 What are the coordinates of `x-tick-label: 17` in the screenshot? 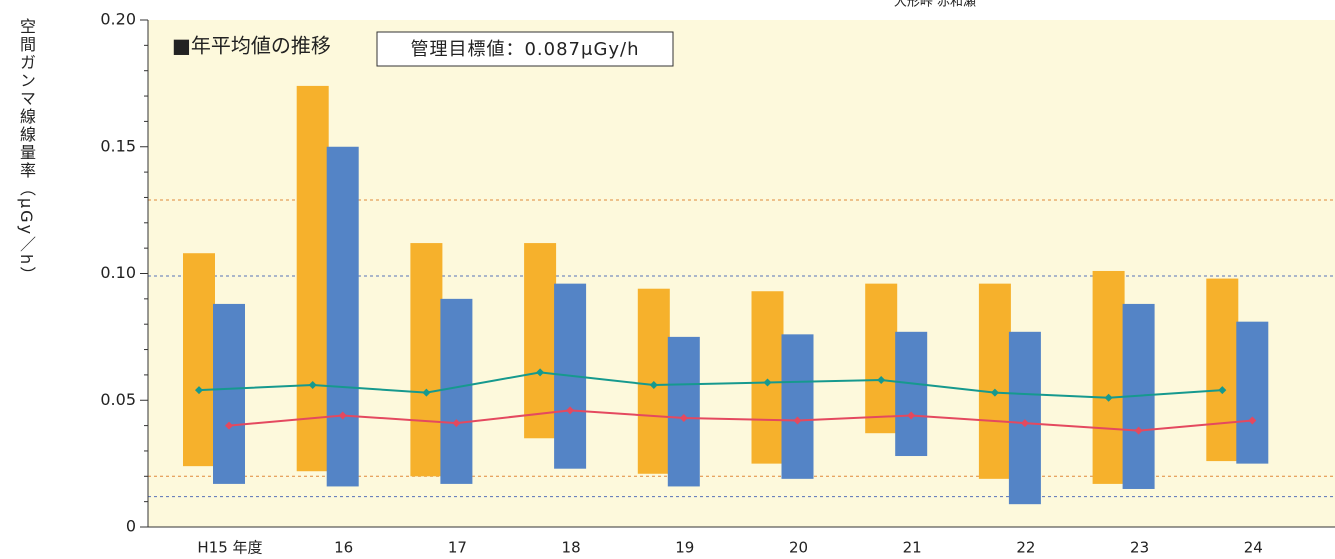 It's located at (457, 548).